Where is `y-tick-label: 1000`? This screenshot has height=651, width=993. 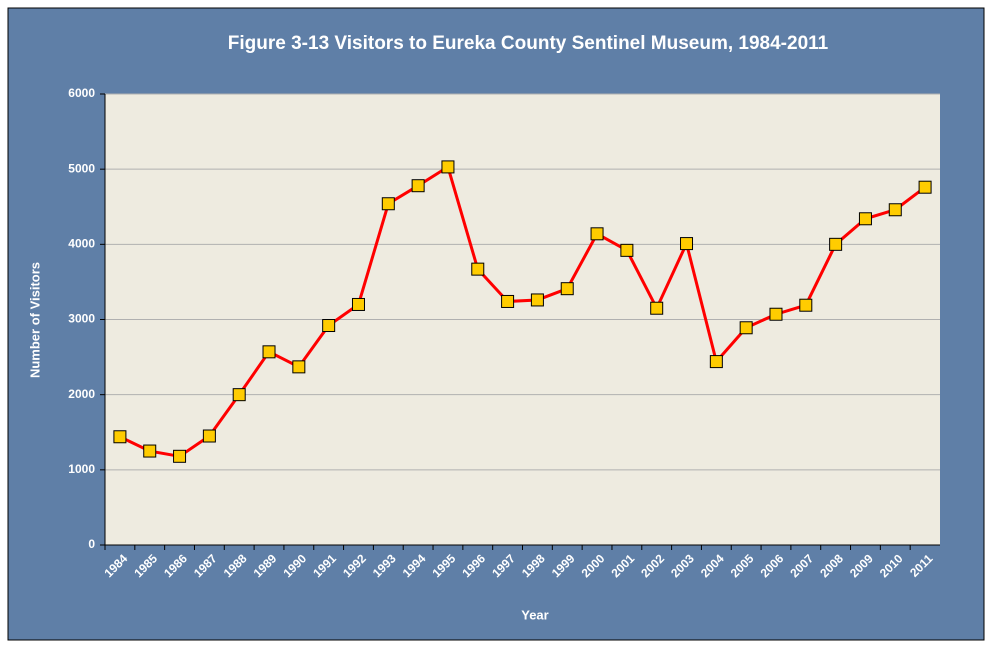
y-tick-label: 1000 is located at coordinates (81, 469).